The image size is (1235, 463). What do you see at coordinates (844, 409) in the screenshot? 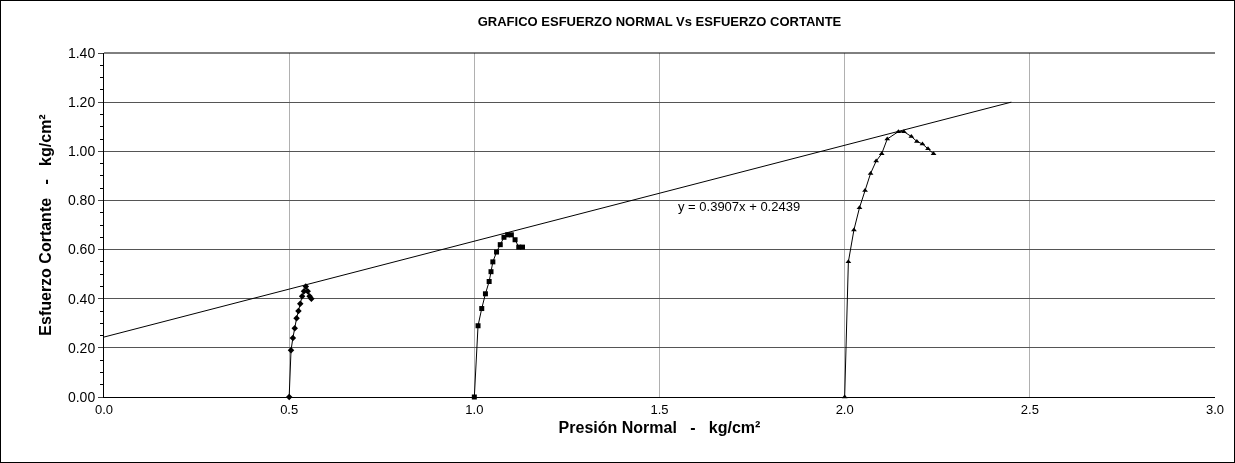
I see `x-tick-label: 2.0` at bounding box center [844, 409].